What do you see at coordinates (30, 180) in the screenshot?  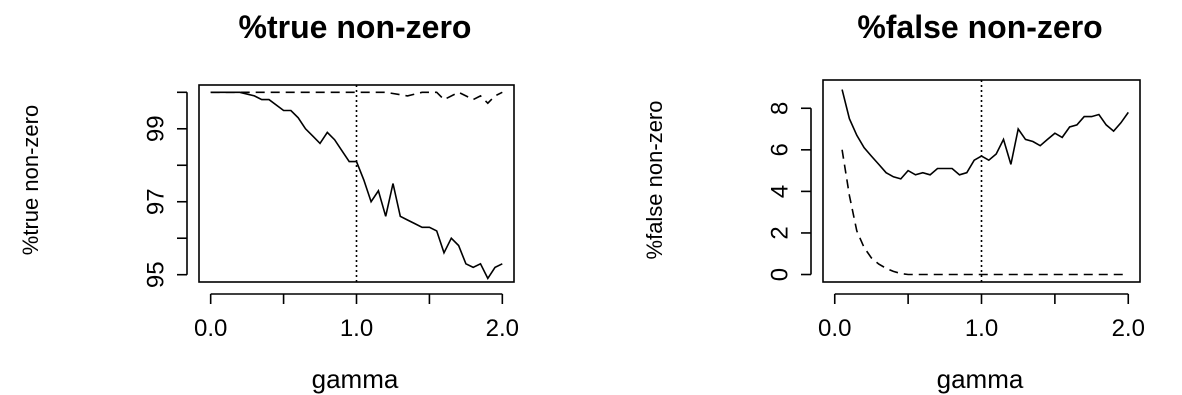 I see `y-axis-label: %true non-zero` at bounding box center [30, 180].